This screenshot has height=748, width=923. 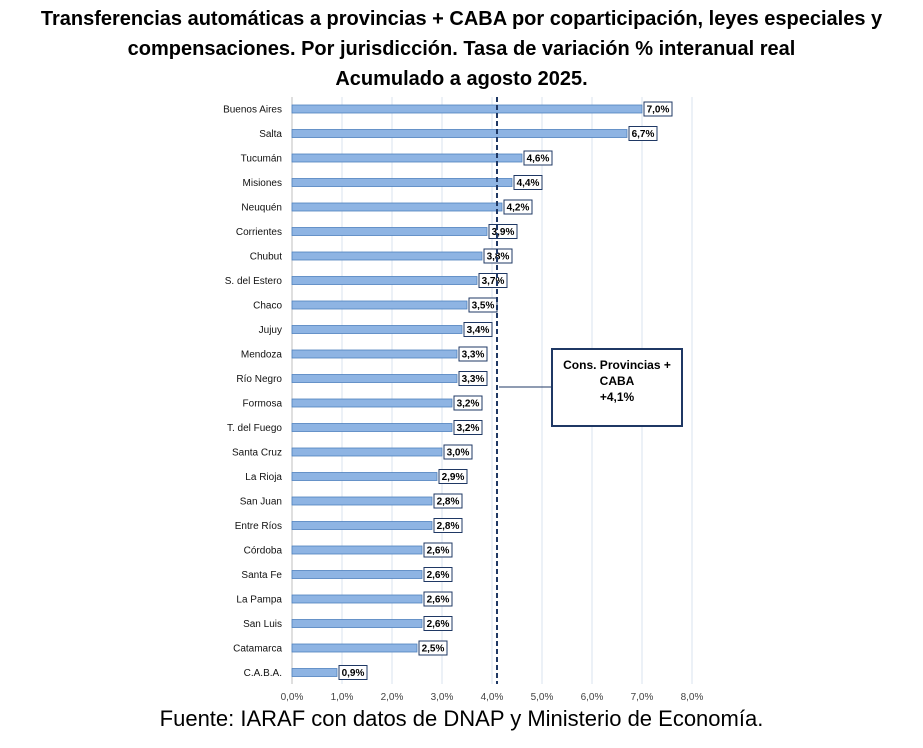 I want to click on category-label: Formosa, so click(x=263, y=404).